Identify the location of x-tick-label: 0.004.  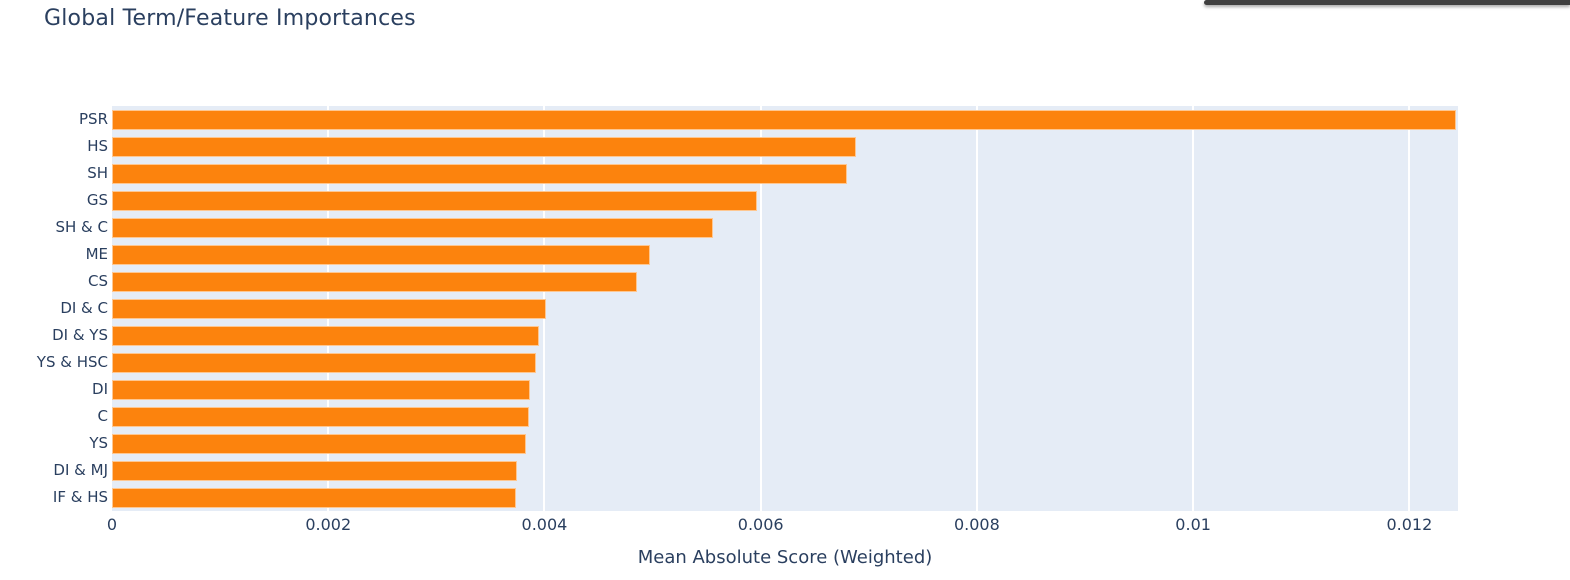
(544, 524).